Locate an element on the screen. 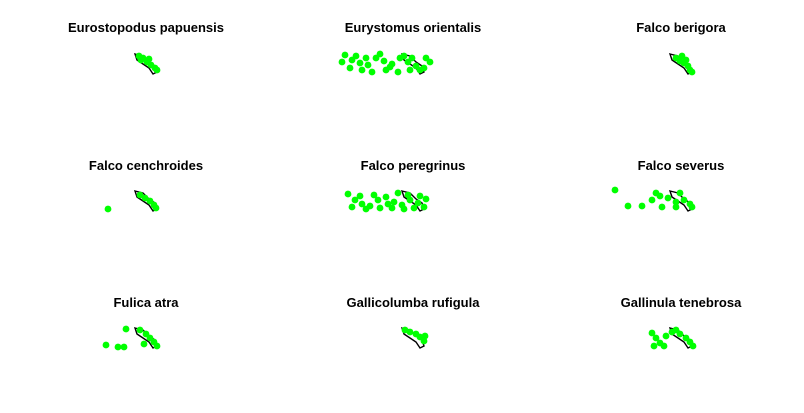 The width and height of the screenshot is (804, 413). panel-fulica-atra: Fulica atra is located at coordinates (140, 323).